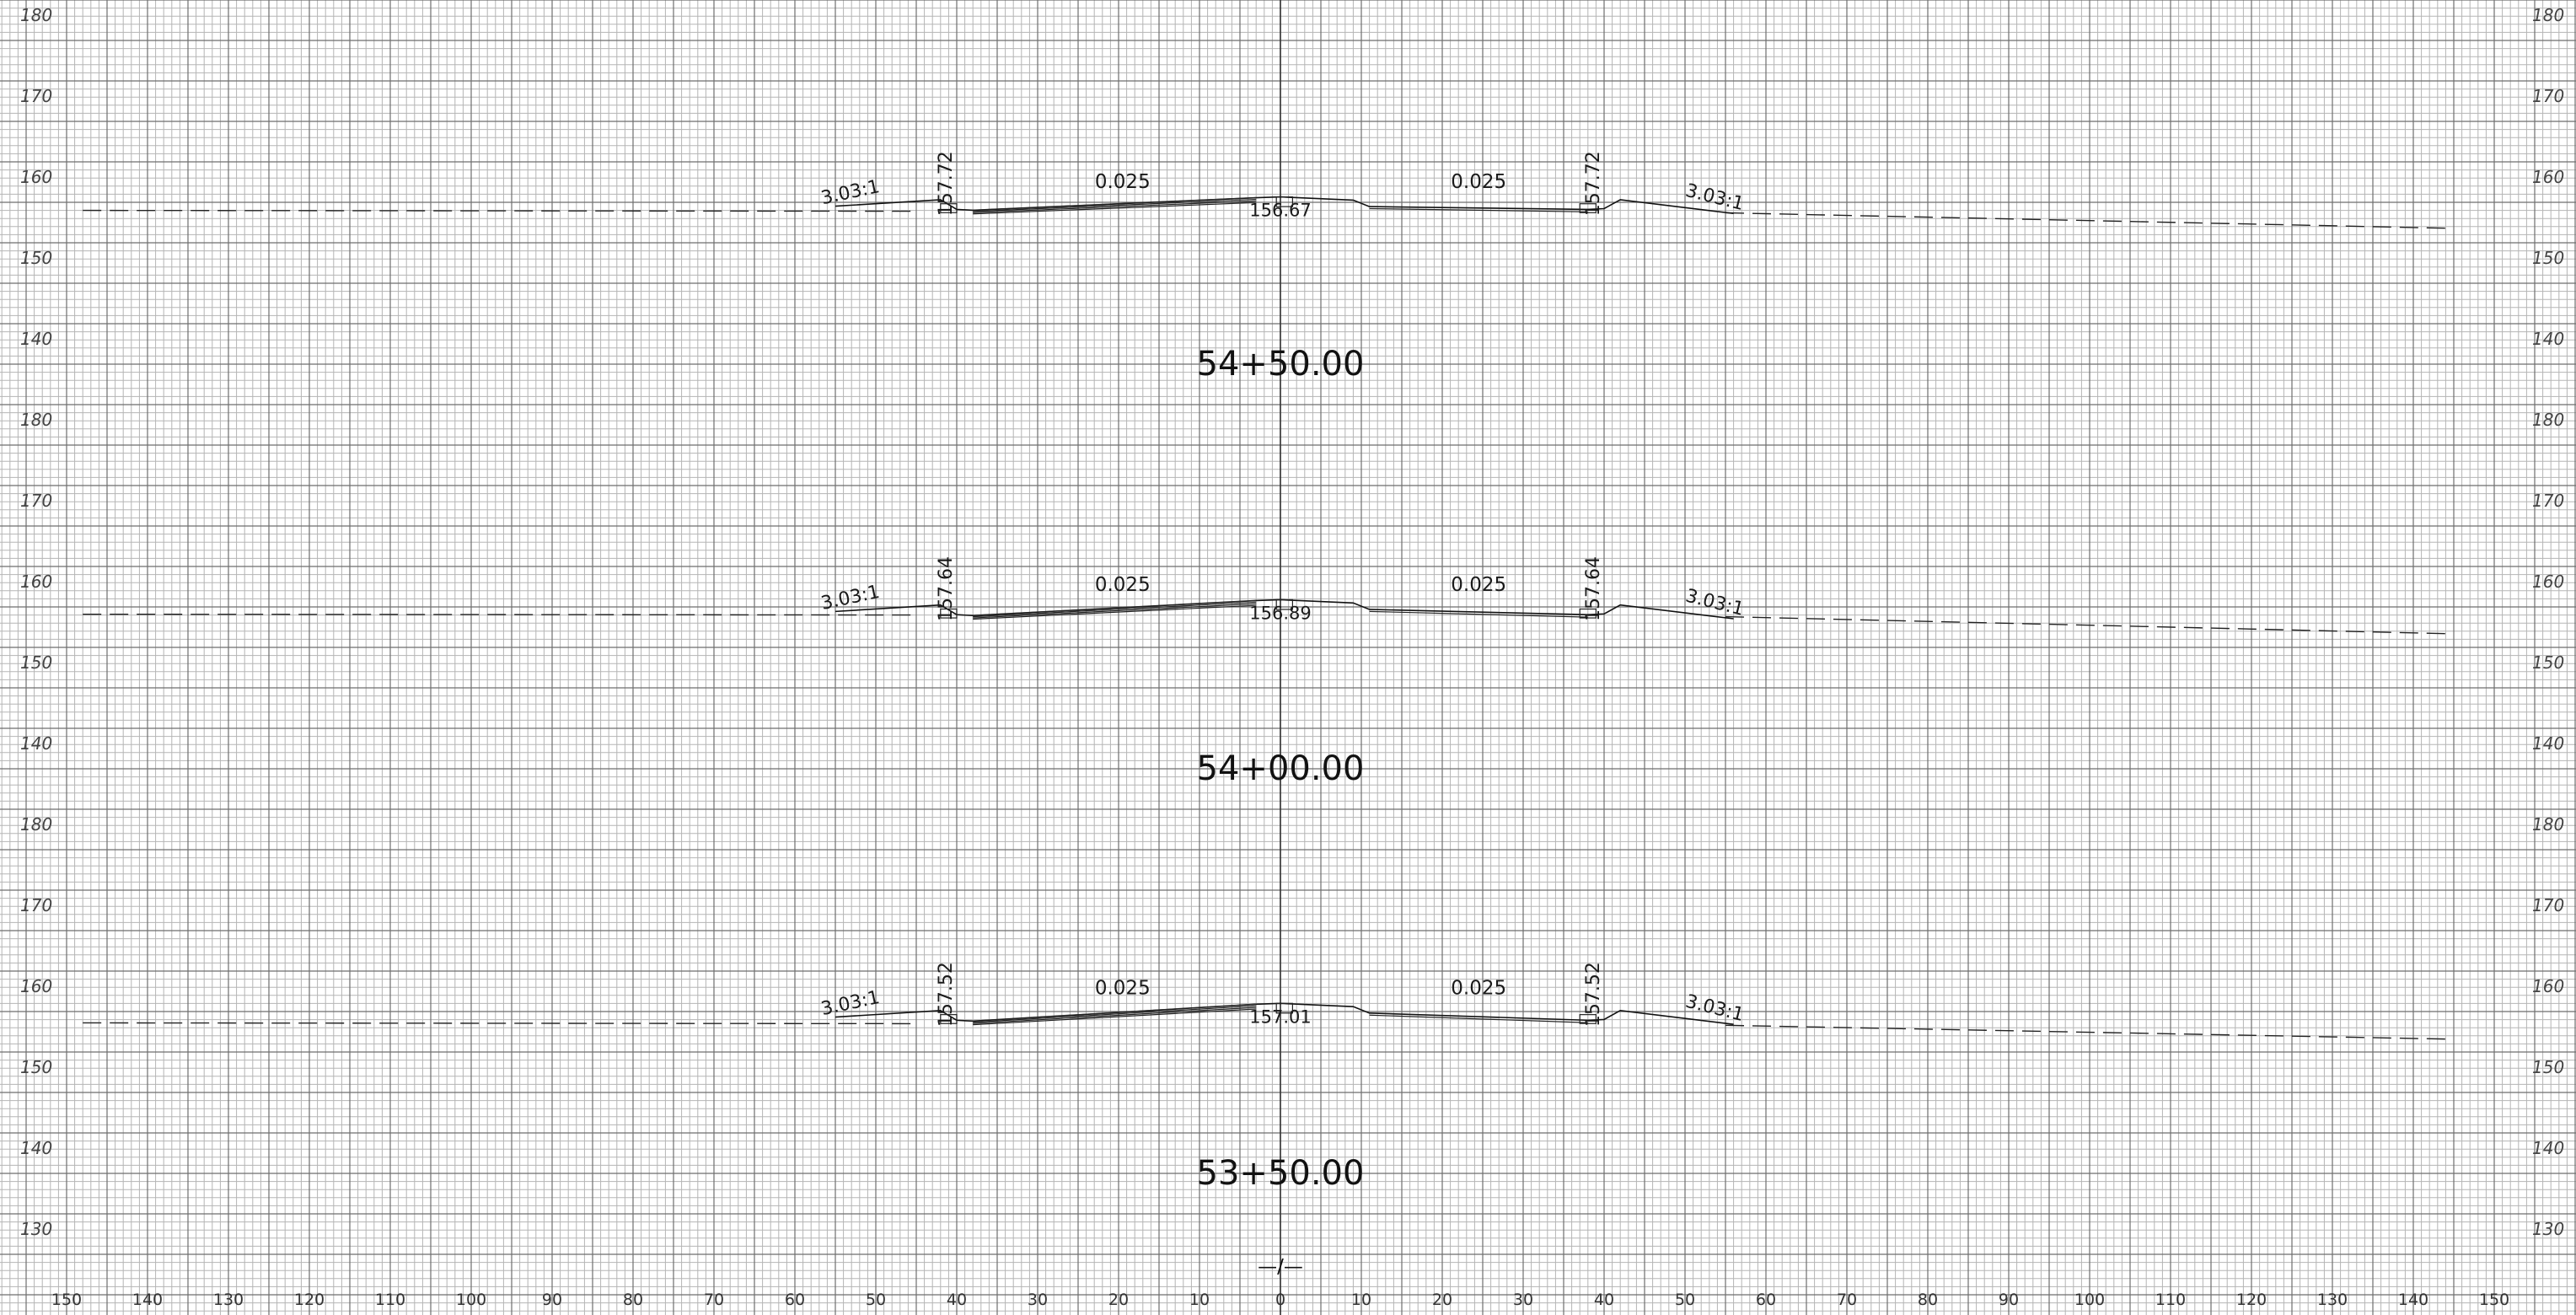 This screenshot has width=2576, height=1315. What do you see at coordinates (1928, 1300) in the screenshot?
I see `offset-label: 80` at bounding box center [1928, 1300].